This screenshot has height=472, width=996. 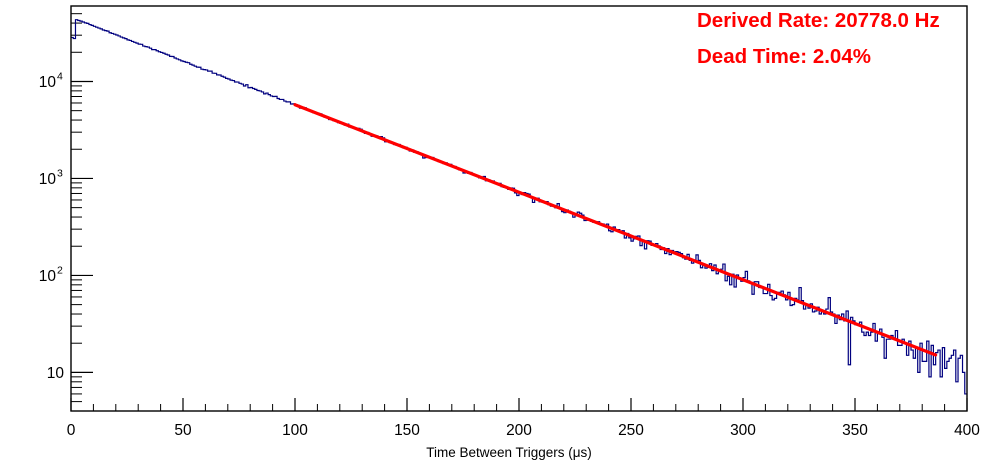 I want to click on x-tick-label: 400, so click(x=967, y=430).